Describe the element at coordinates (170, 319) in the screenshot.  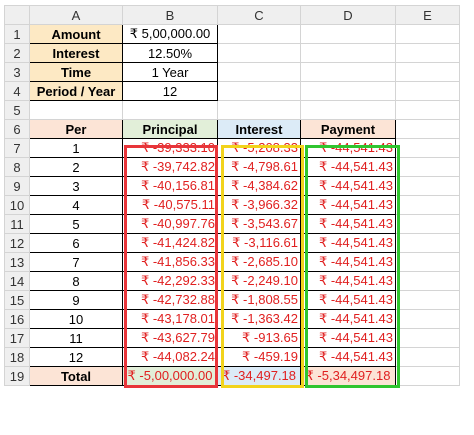
I see `principal-cell: ₹ -43,178.01` at that location.